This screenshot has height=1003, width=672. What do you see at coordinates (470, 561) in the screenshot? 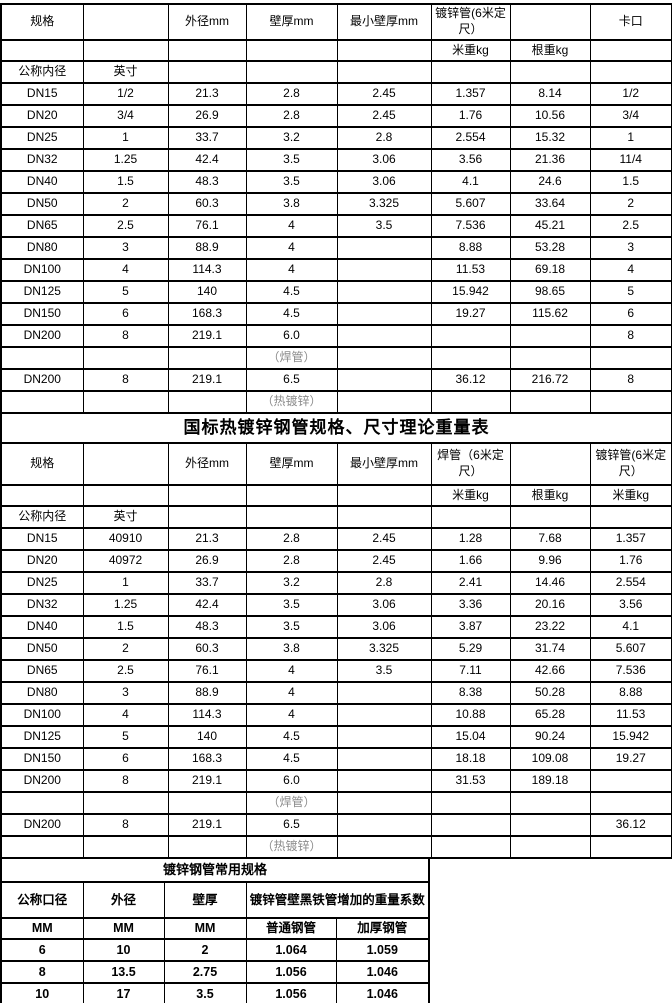
I see `table-cell: 1.66` at bounding box center [470, 561].